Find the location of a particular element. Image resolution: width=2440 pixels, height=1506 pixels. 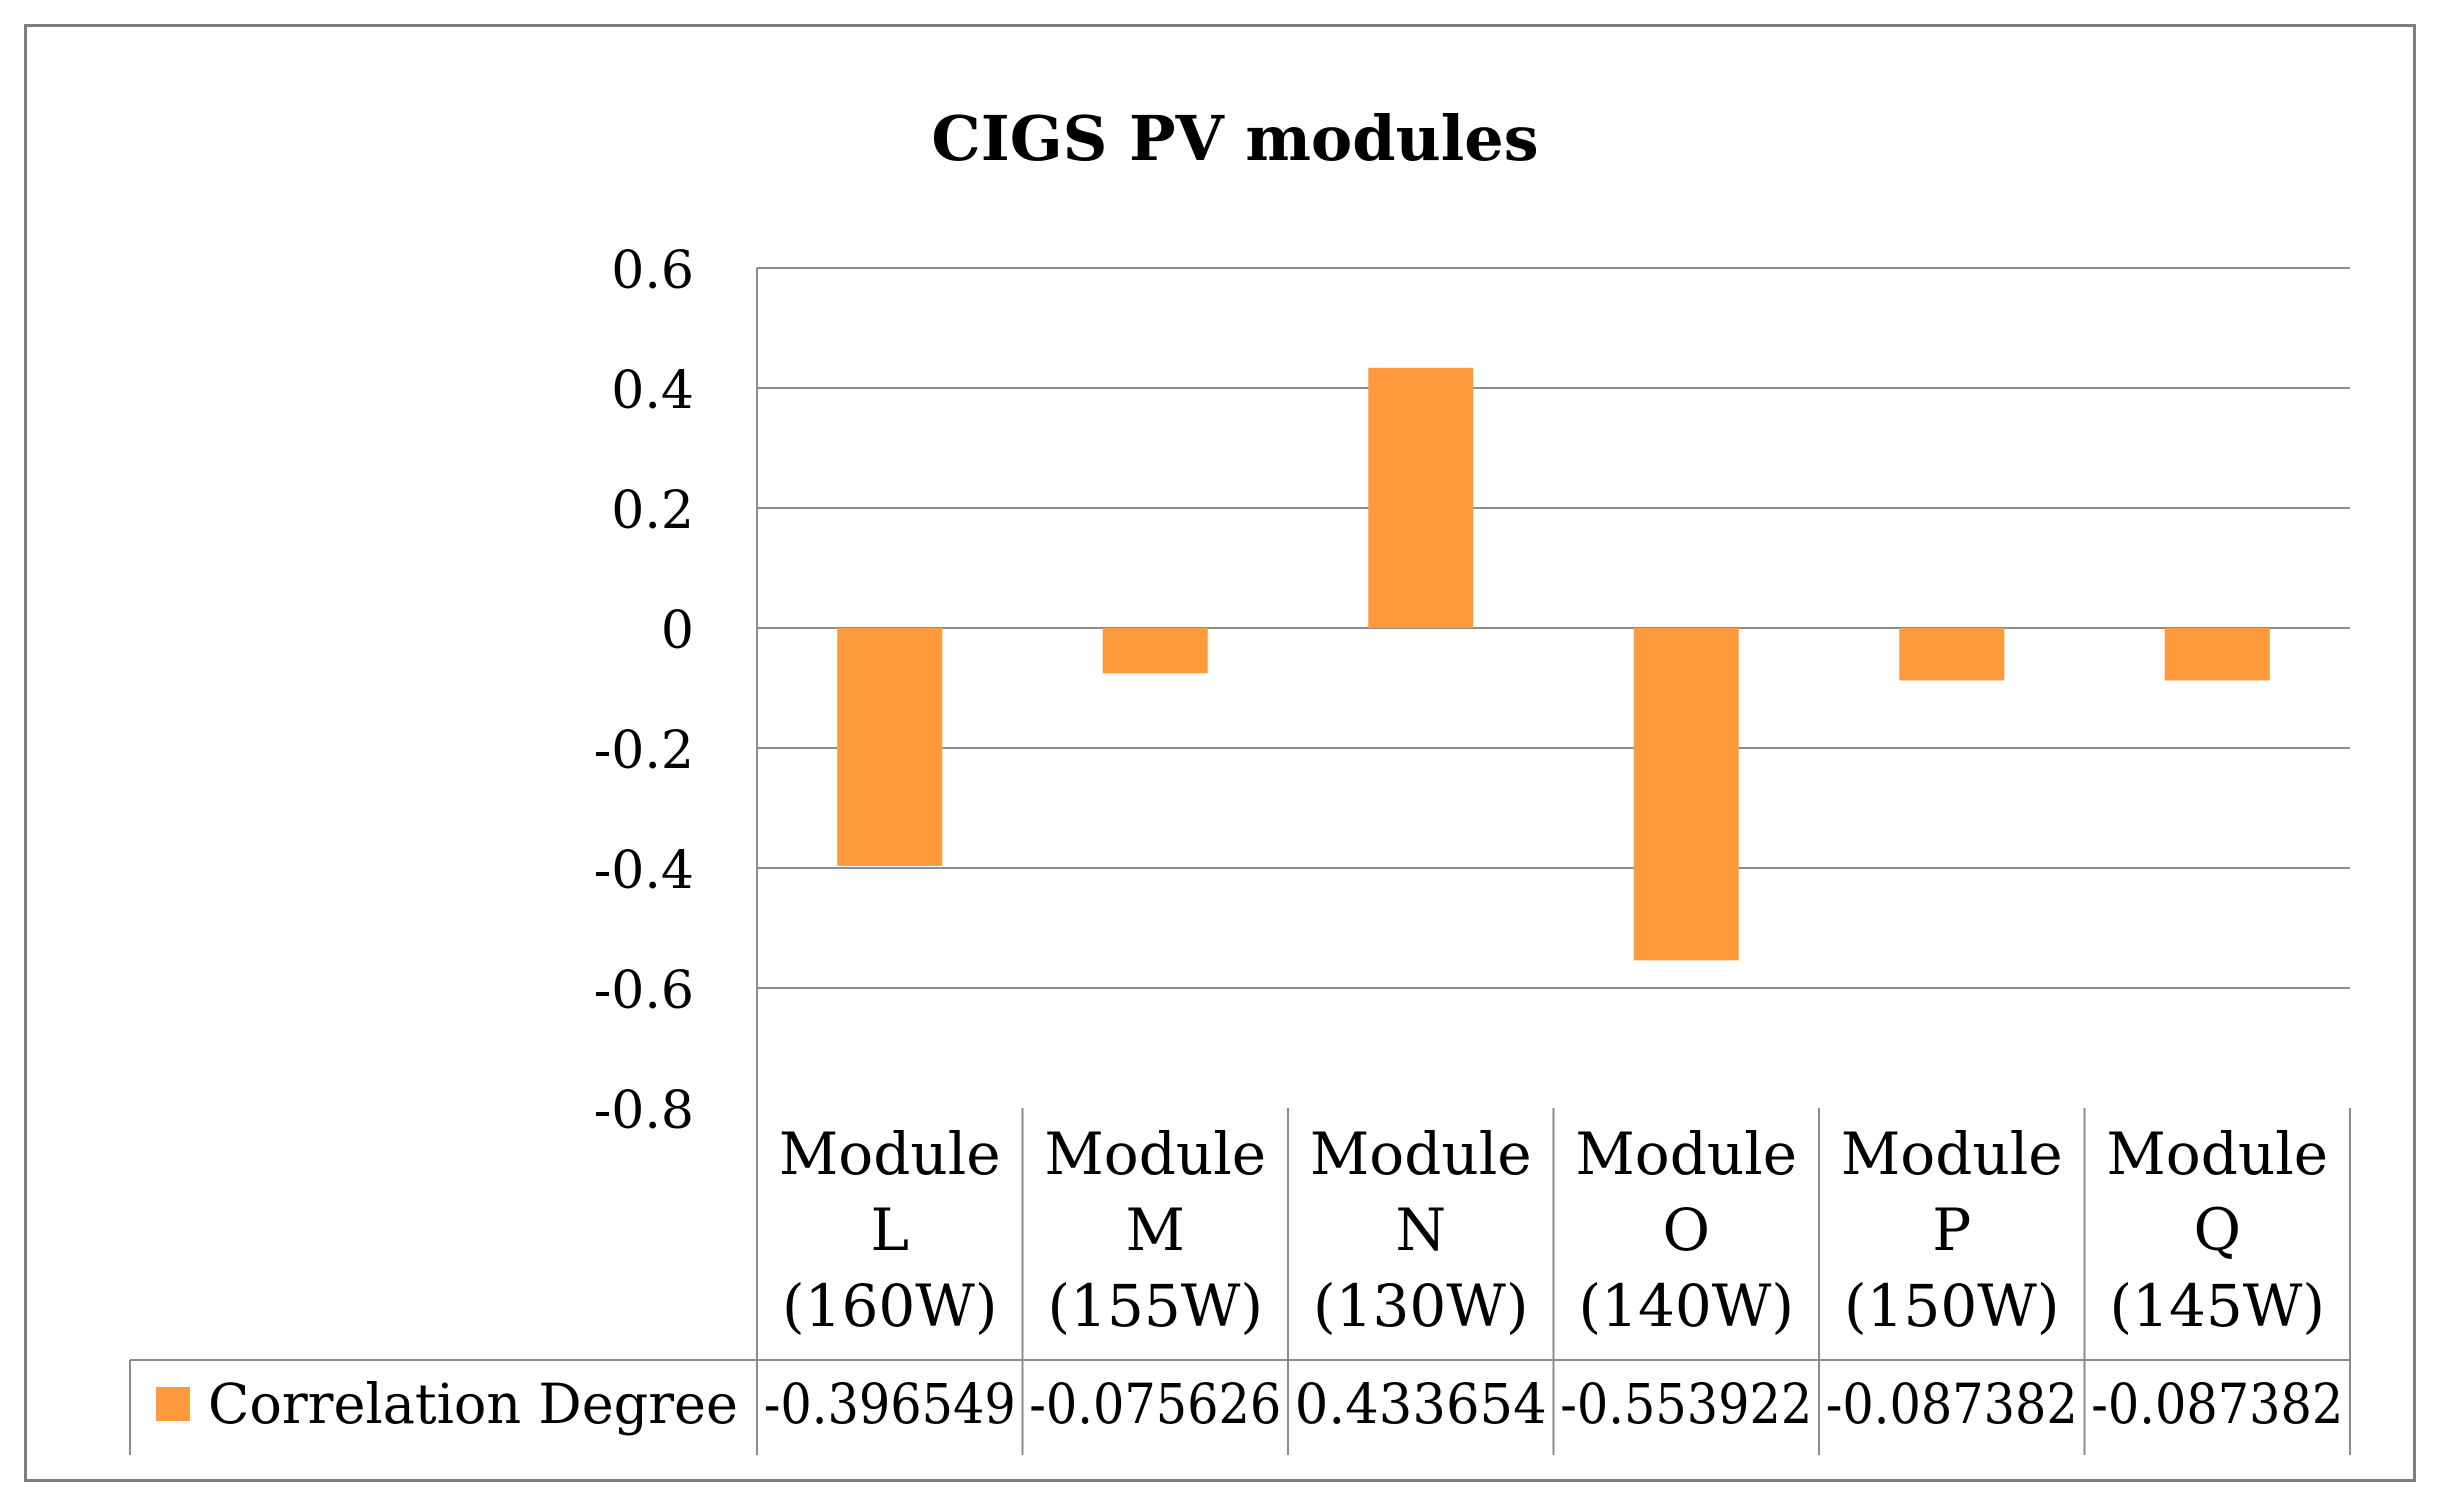

x-category-label: Module O (140W) is located at coordinates (1686, 1230).